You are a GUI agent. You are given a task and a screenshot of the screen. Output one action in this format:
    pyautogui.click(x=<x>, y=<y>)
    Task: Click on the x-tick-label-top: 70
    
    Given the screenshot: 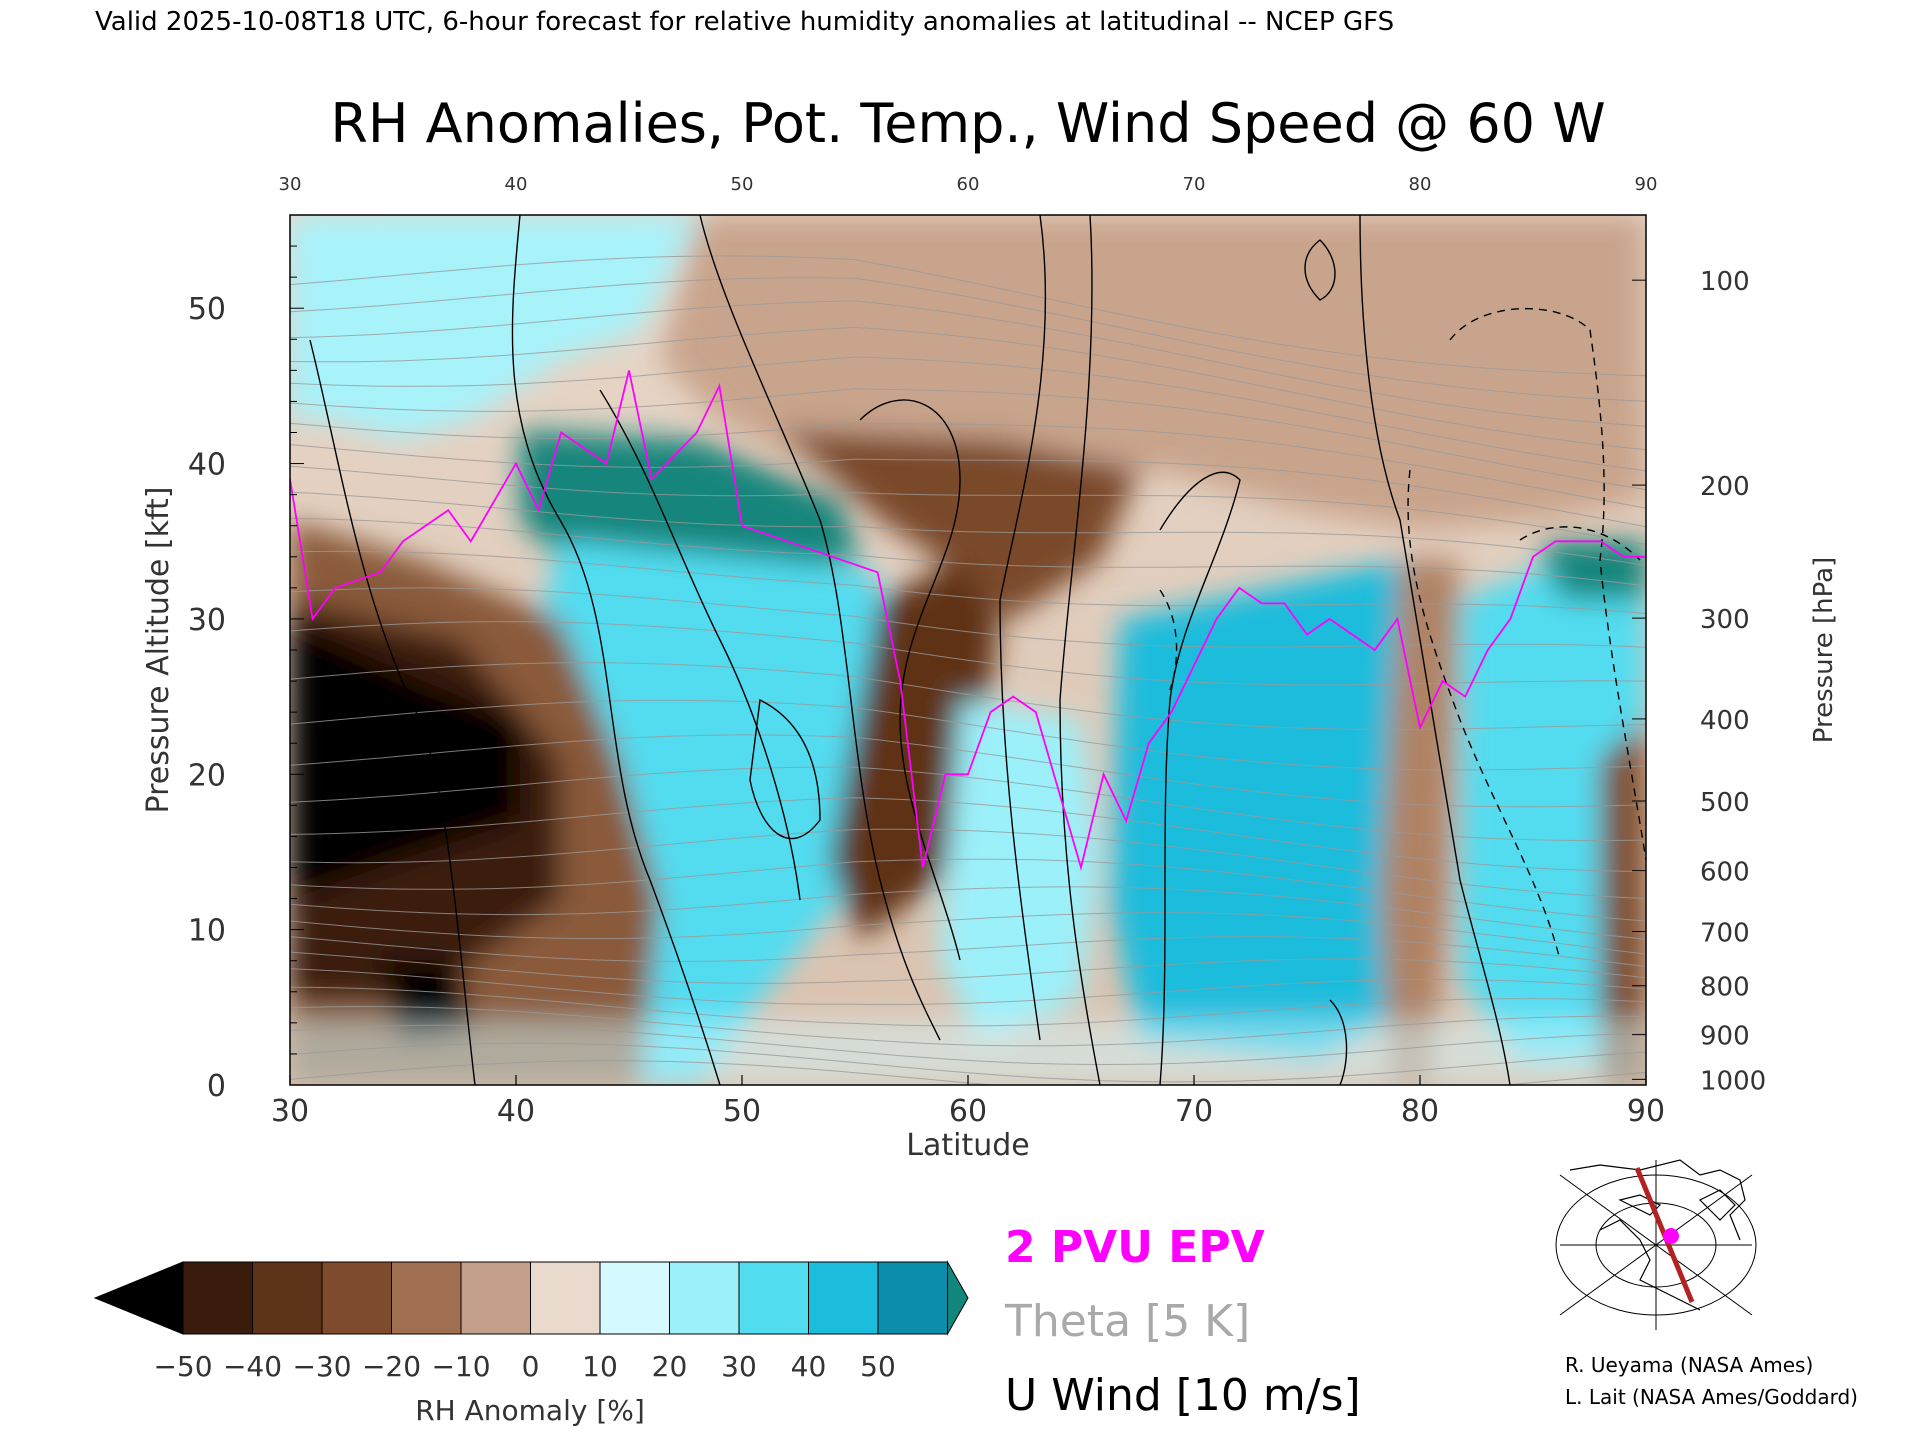 What is the action you would take?
    pyautogui.click(x=1194, y=184)
    